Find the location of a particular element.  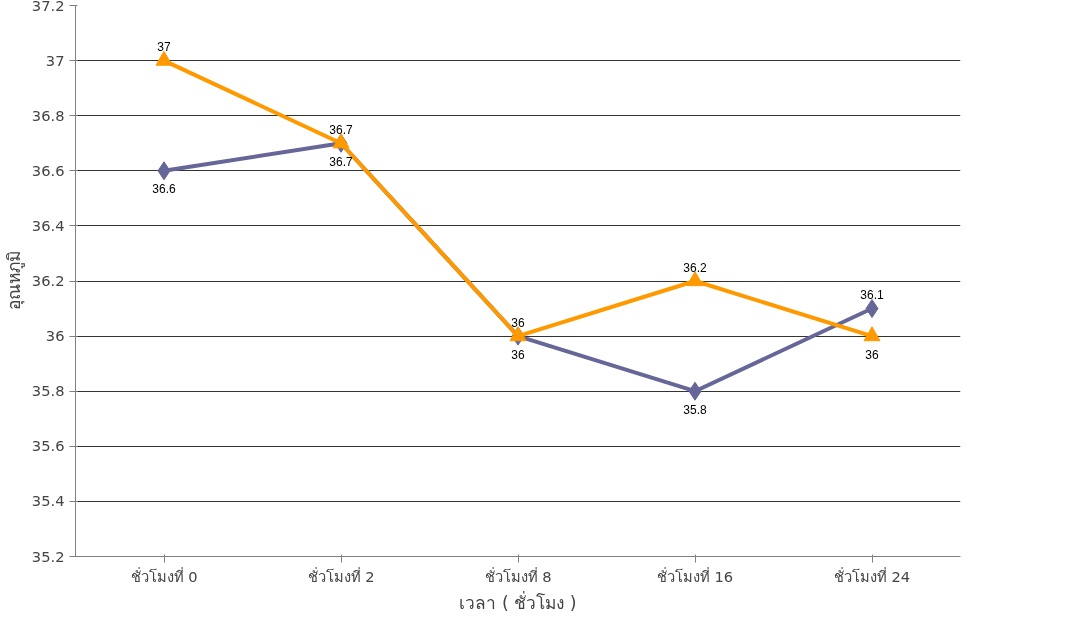

y-tick-label: 36.6 is located at coordinates (48, 170).